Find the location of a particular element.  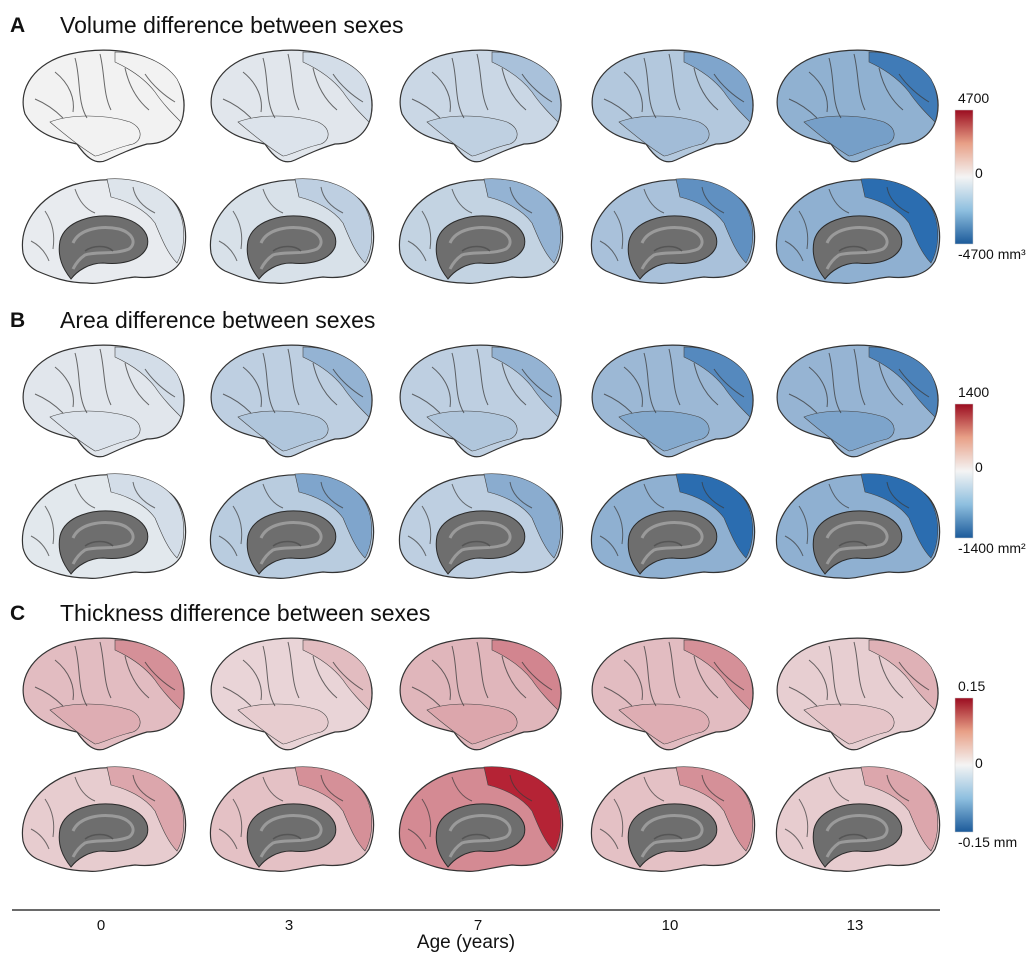

panel-b-medial-brain-0-thalamus is located at coordinates (99, 543).